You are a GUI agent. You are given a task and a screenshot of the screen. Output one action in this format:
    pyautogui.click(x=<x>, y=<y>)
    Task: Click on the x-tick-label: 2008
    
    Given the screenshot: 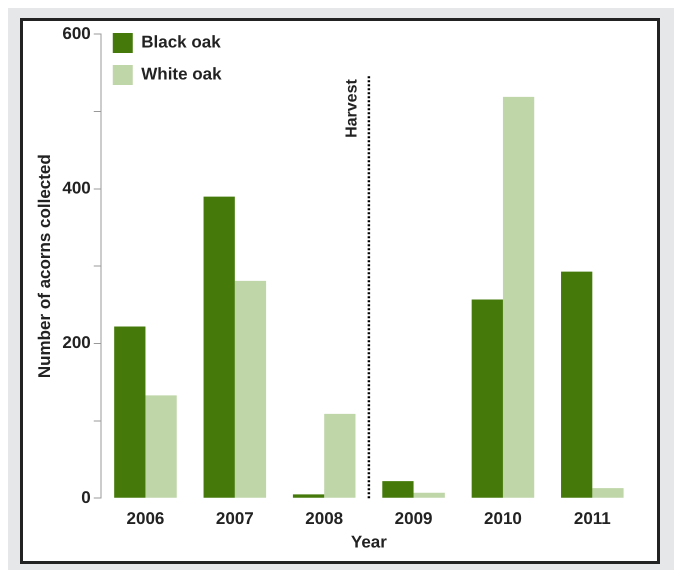 What is the action you would take?
    pyautogui.click(x=324, y=518)
    